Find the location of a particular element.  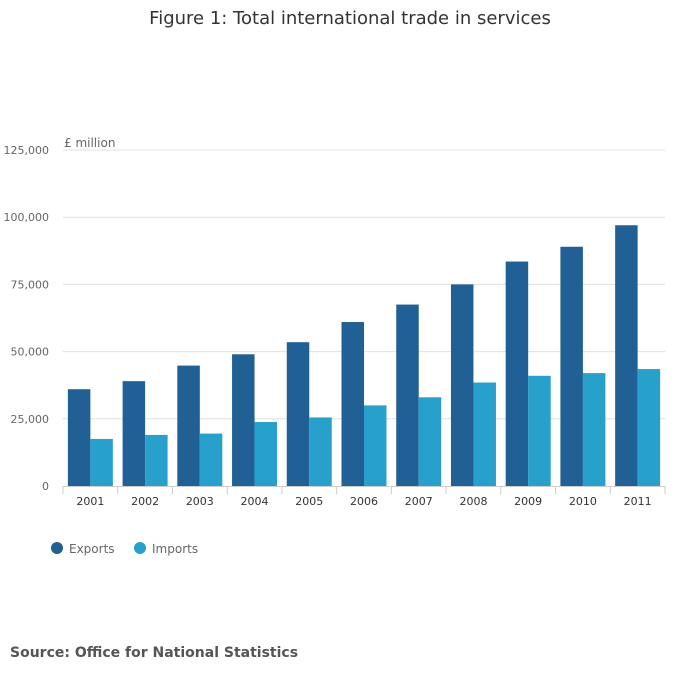

legend: Exports Imports is located at coordinates (124, 549).